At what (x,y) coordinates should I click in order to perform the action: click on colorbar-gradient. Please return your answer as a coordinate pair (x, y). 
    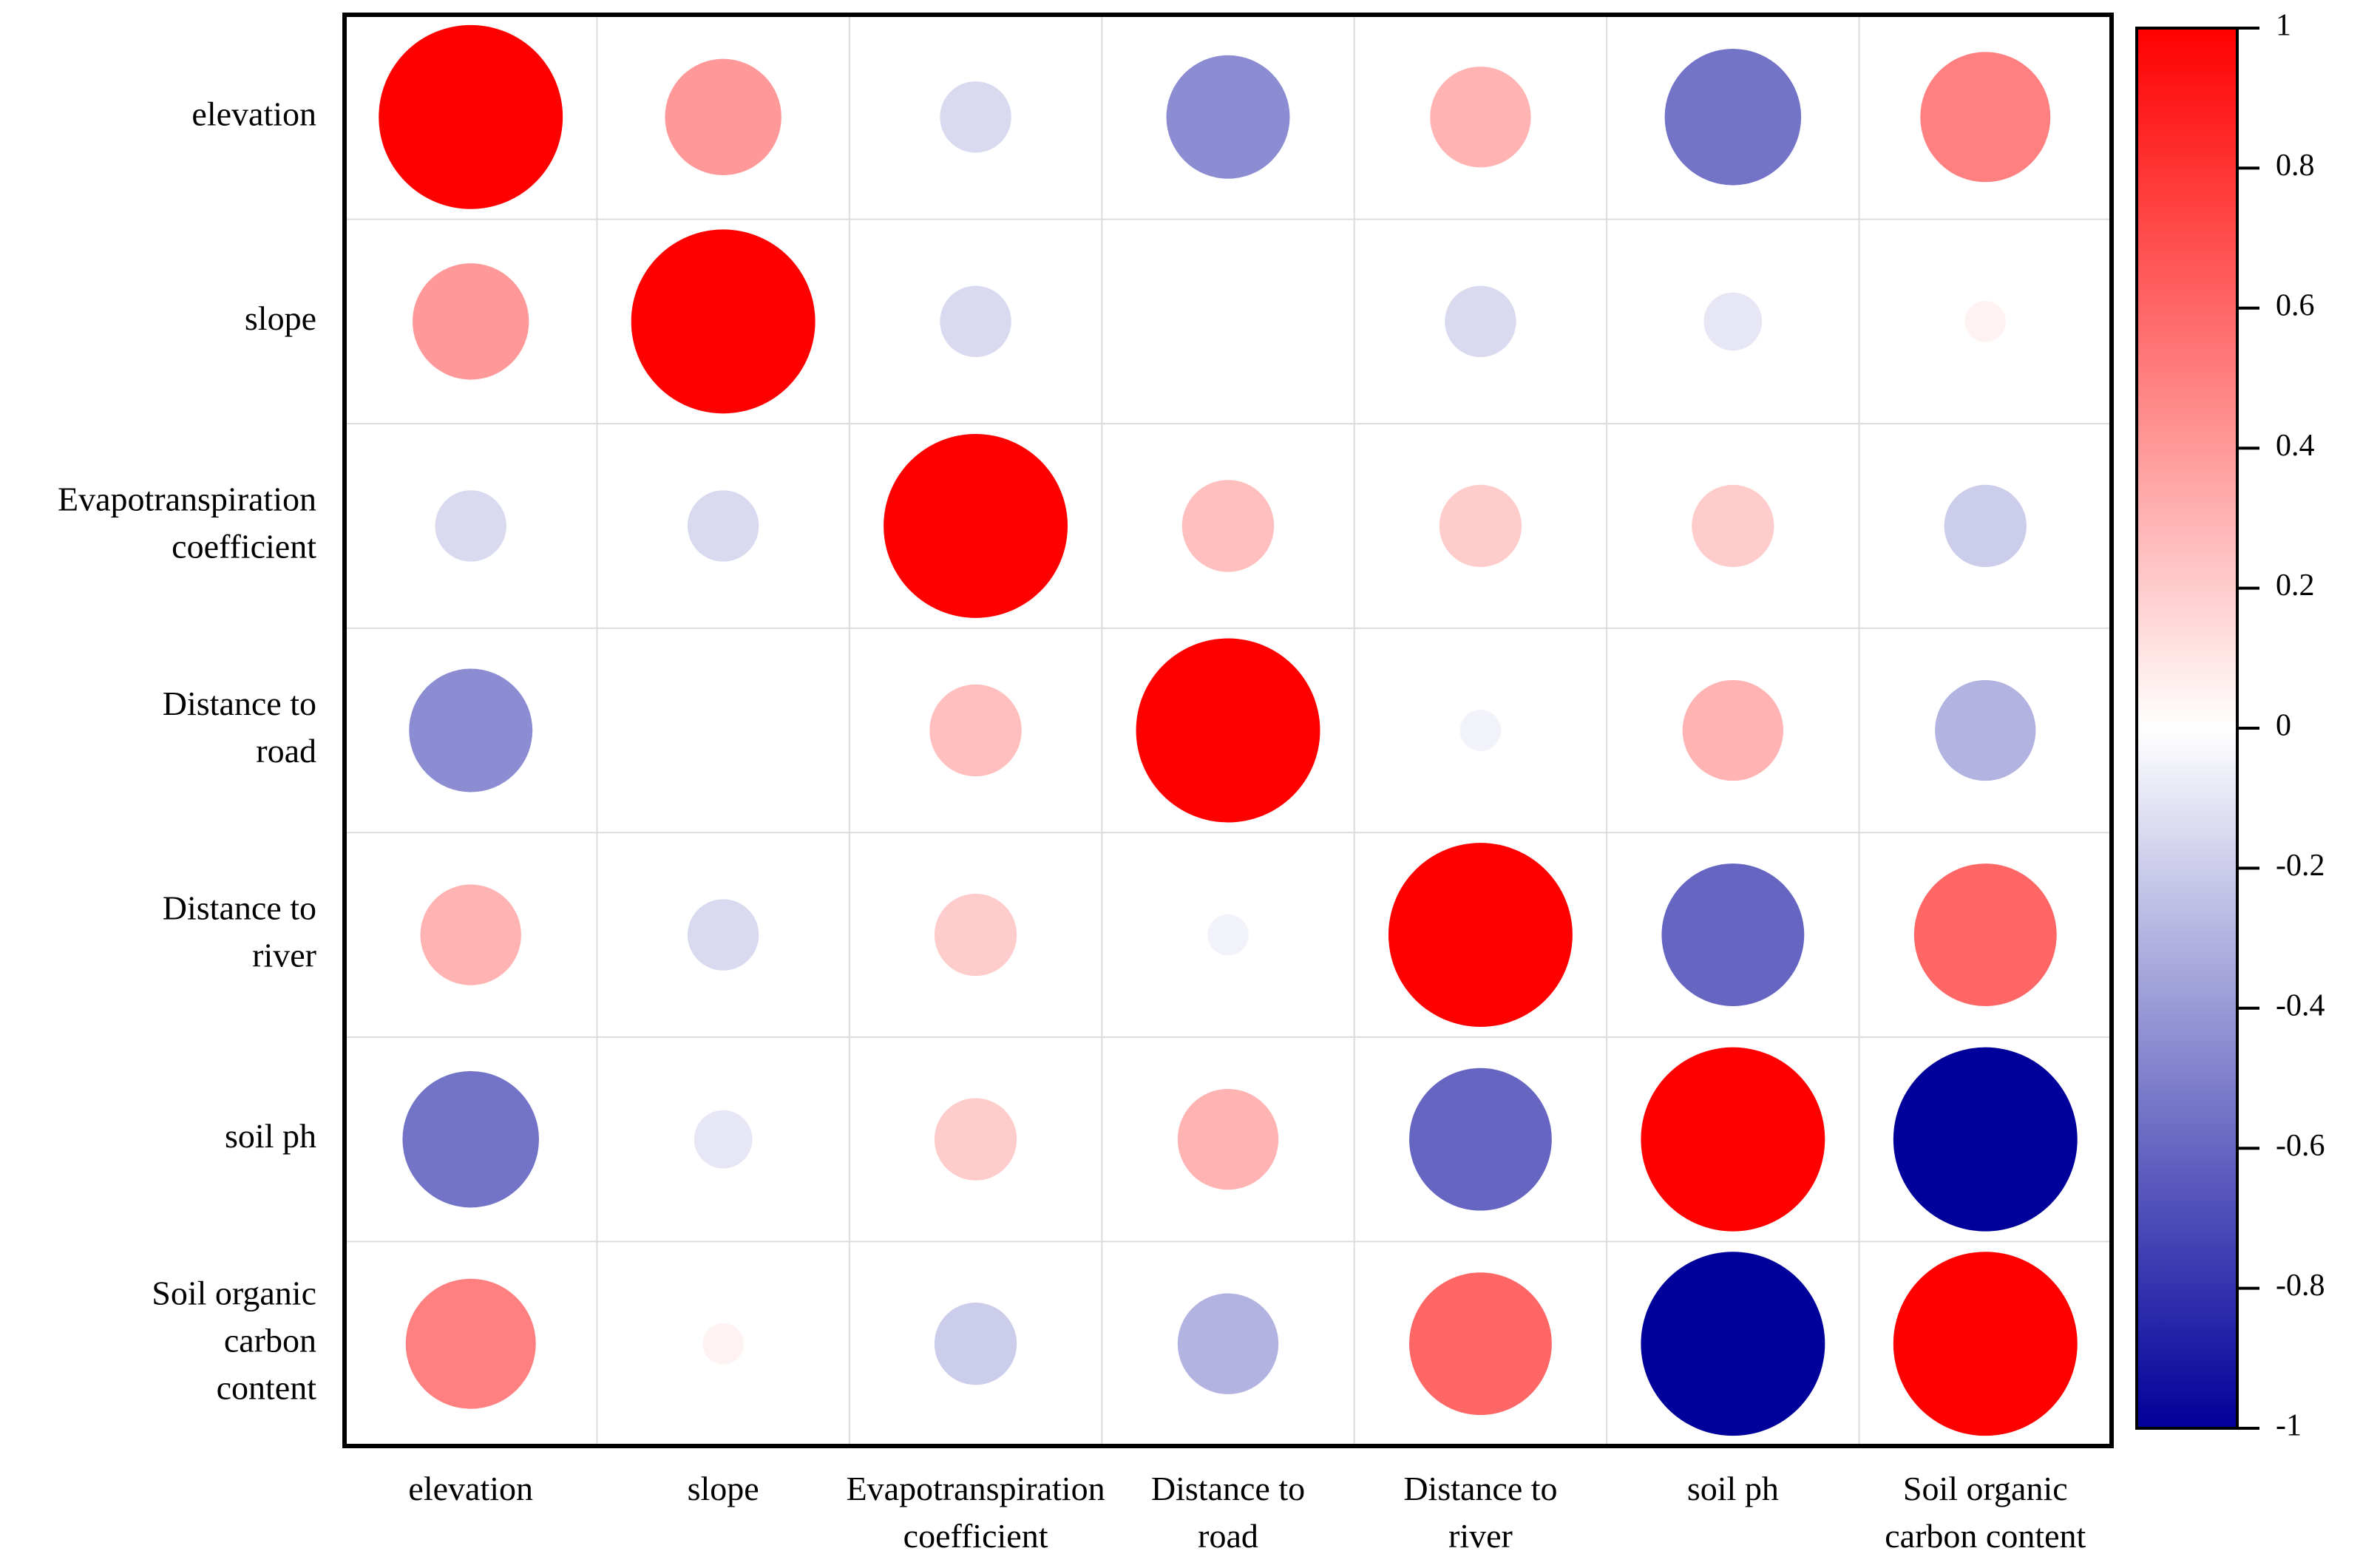
    Looking at the image, I should click on (2187, 728).